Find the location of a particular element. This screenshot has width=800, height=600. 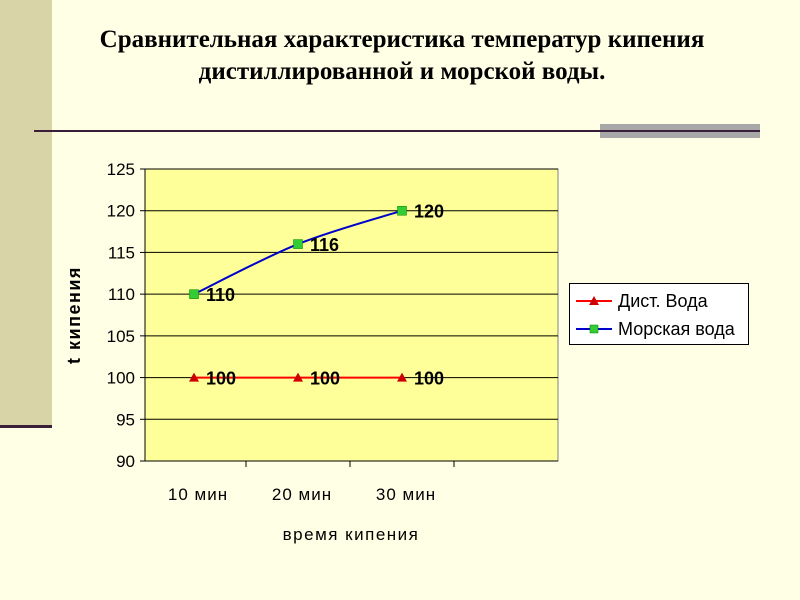

title-line-2: дистиллированной и морской воды. is located at coordinates (402, 71).